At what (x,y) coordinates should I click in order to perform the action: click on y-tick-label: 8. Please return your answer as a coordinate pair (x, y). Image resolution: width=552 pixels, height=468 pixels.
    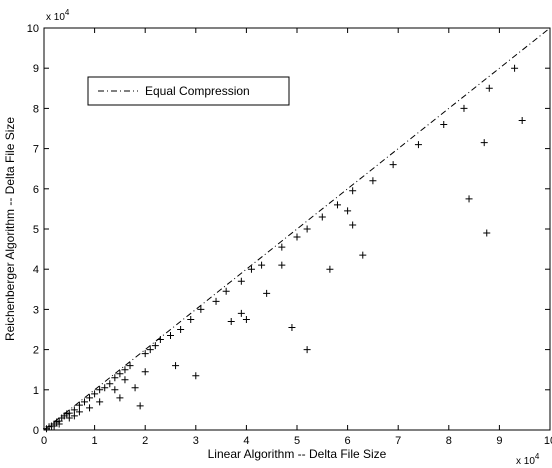
    Looking at the image, I should click on (36, 109).